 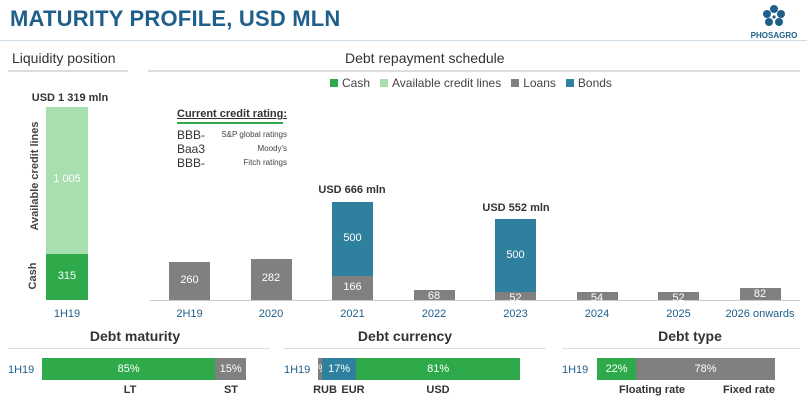 I want to click on debt-currency-heading: Debt currency, so click(x=405, y=336).